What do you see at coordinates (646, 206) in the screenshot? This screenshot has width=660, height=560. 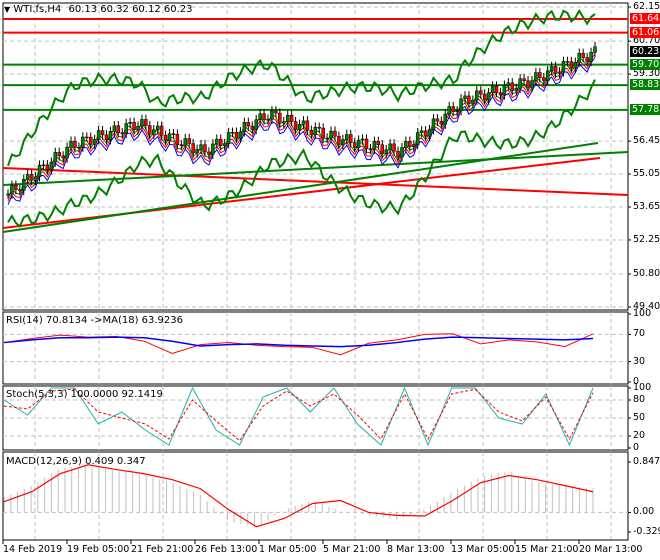 I see `price-tick-label: 53.65` at bounding box center [646, 206].